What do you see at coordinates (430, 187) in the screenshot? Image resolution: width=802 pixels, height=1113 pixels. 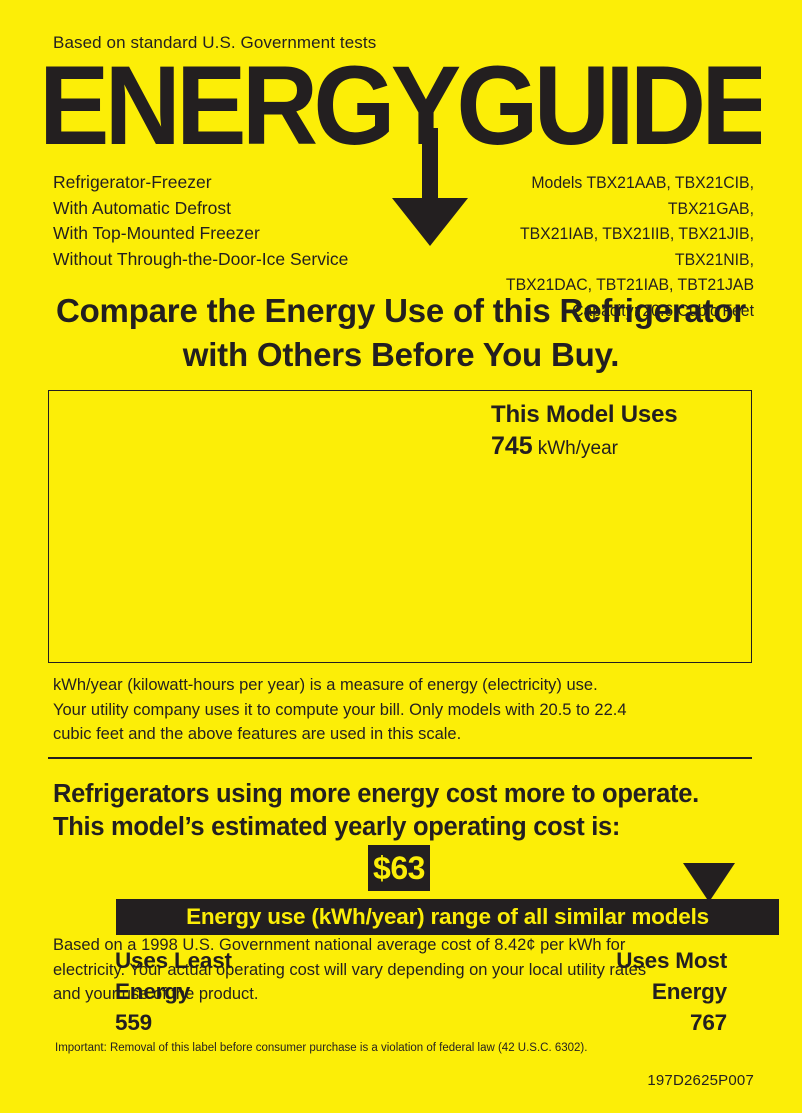 I see `down-arrow-icon` at bounding box center [430, 187].